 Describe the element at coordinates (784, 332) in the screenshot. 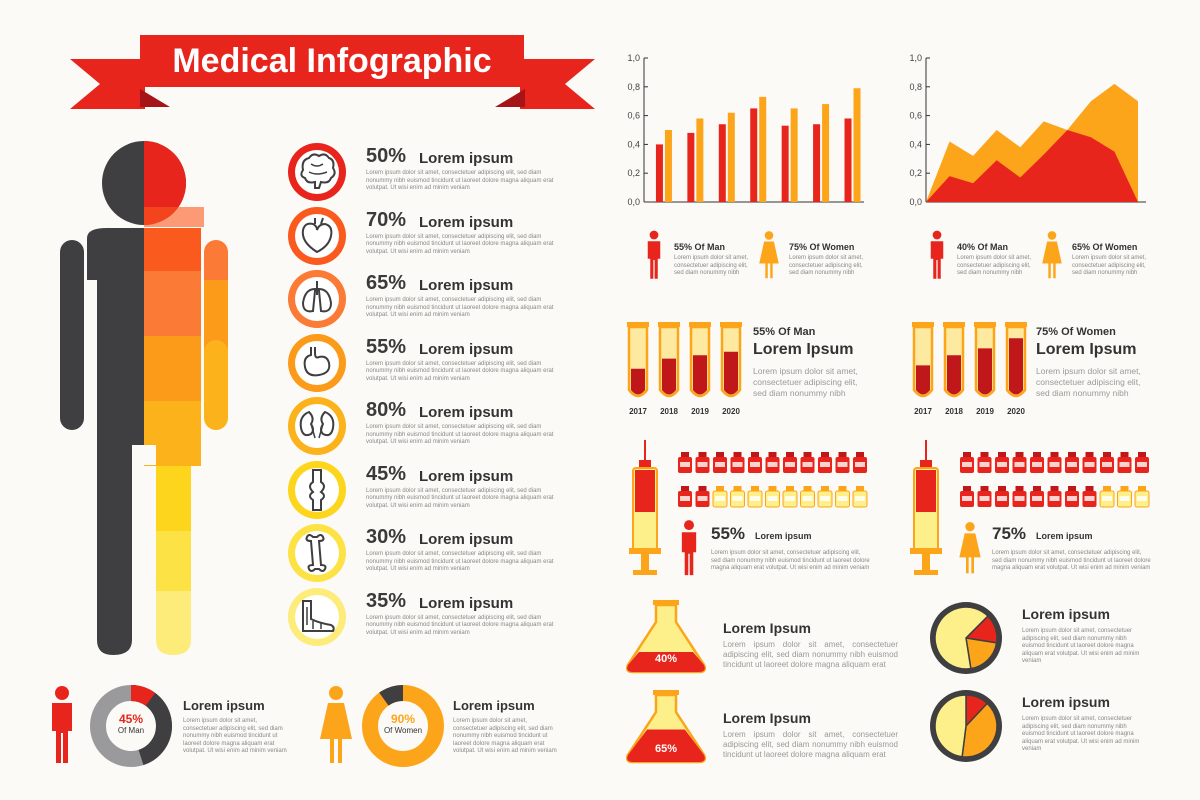

I see `tube-heading: 55% Of Man` at that location.